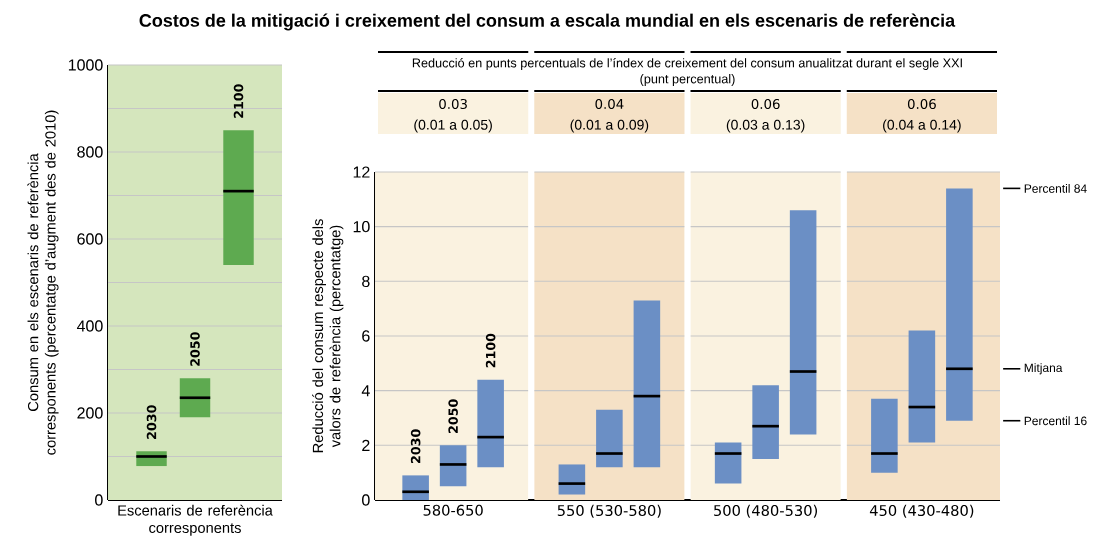 This screenshot has height=548, width=1094. What do you see at coordinates (361, 227) in the screenshot?
I see `y-tick-label: 10` at bounding box center [361, 227].